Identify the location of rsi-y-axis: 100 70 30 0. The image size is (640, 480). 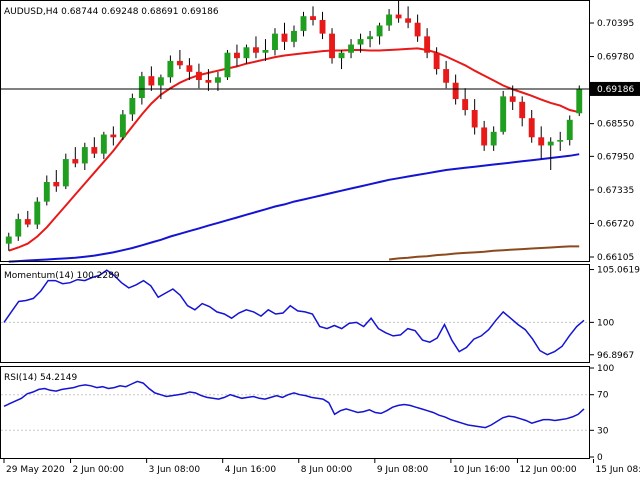
(602, 413).